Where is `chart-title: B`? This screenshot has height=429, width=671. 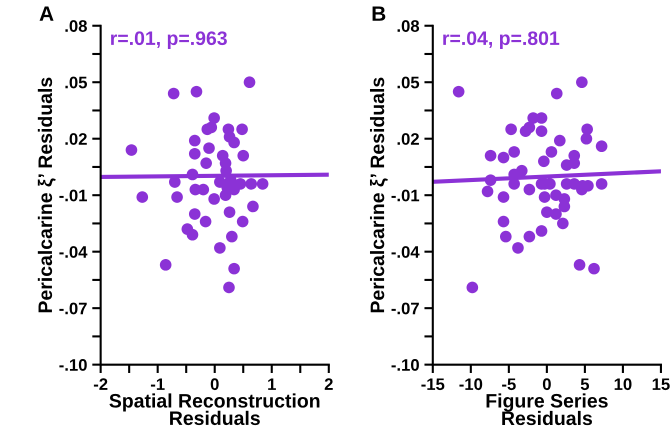
chart-title: B is located at coordinates (379, 13).